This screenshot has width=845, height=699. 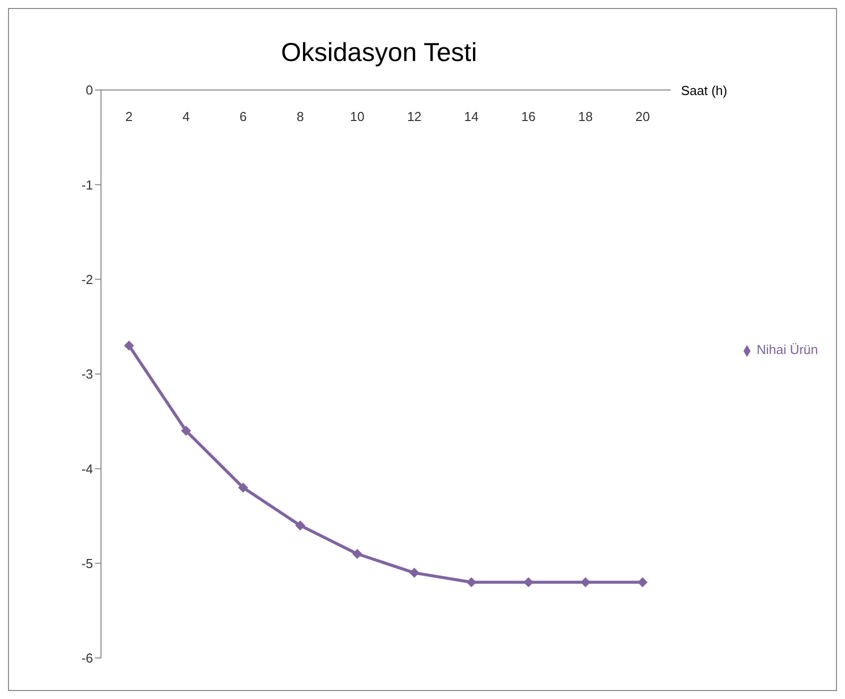 What do you see at coordinates (471, 116) in the screenshot?
I see `x-tick-label: 14` at bounding box center [471, 116].